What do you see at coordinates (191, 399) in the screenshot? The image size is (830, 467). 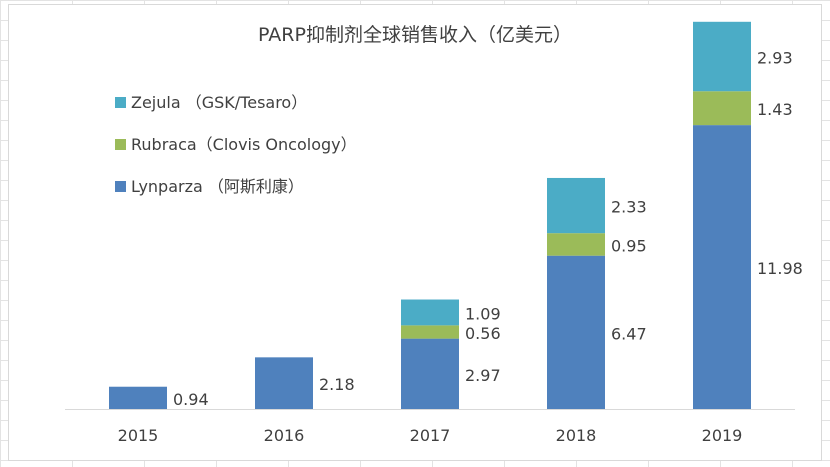 I see `data-label-2015-series-0: 0.94` at bounding box center [191, 399].